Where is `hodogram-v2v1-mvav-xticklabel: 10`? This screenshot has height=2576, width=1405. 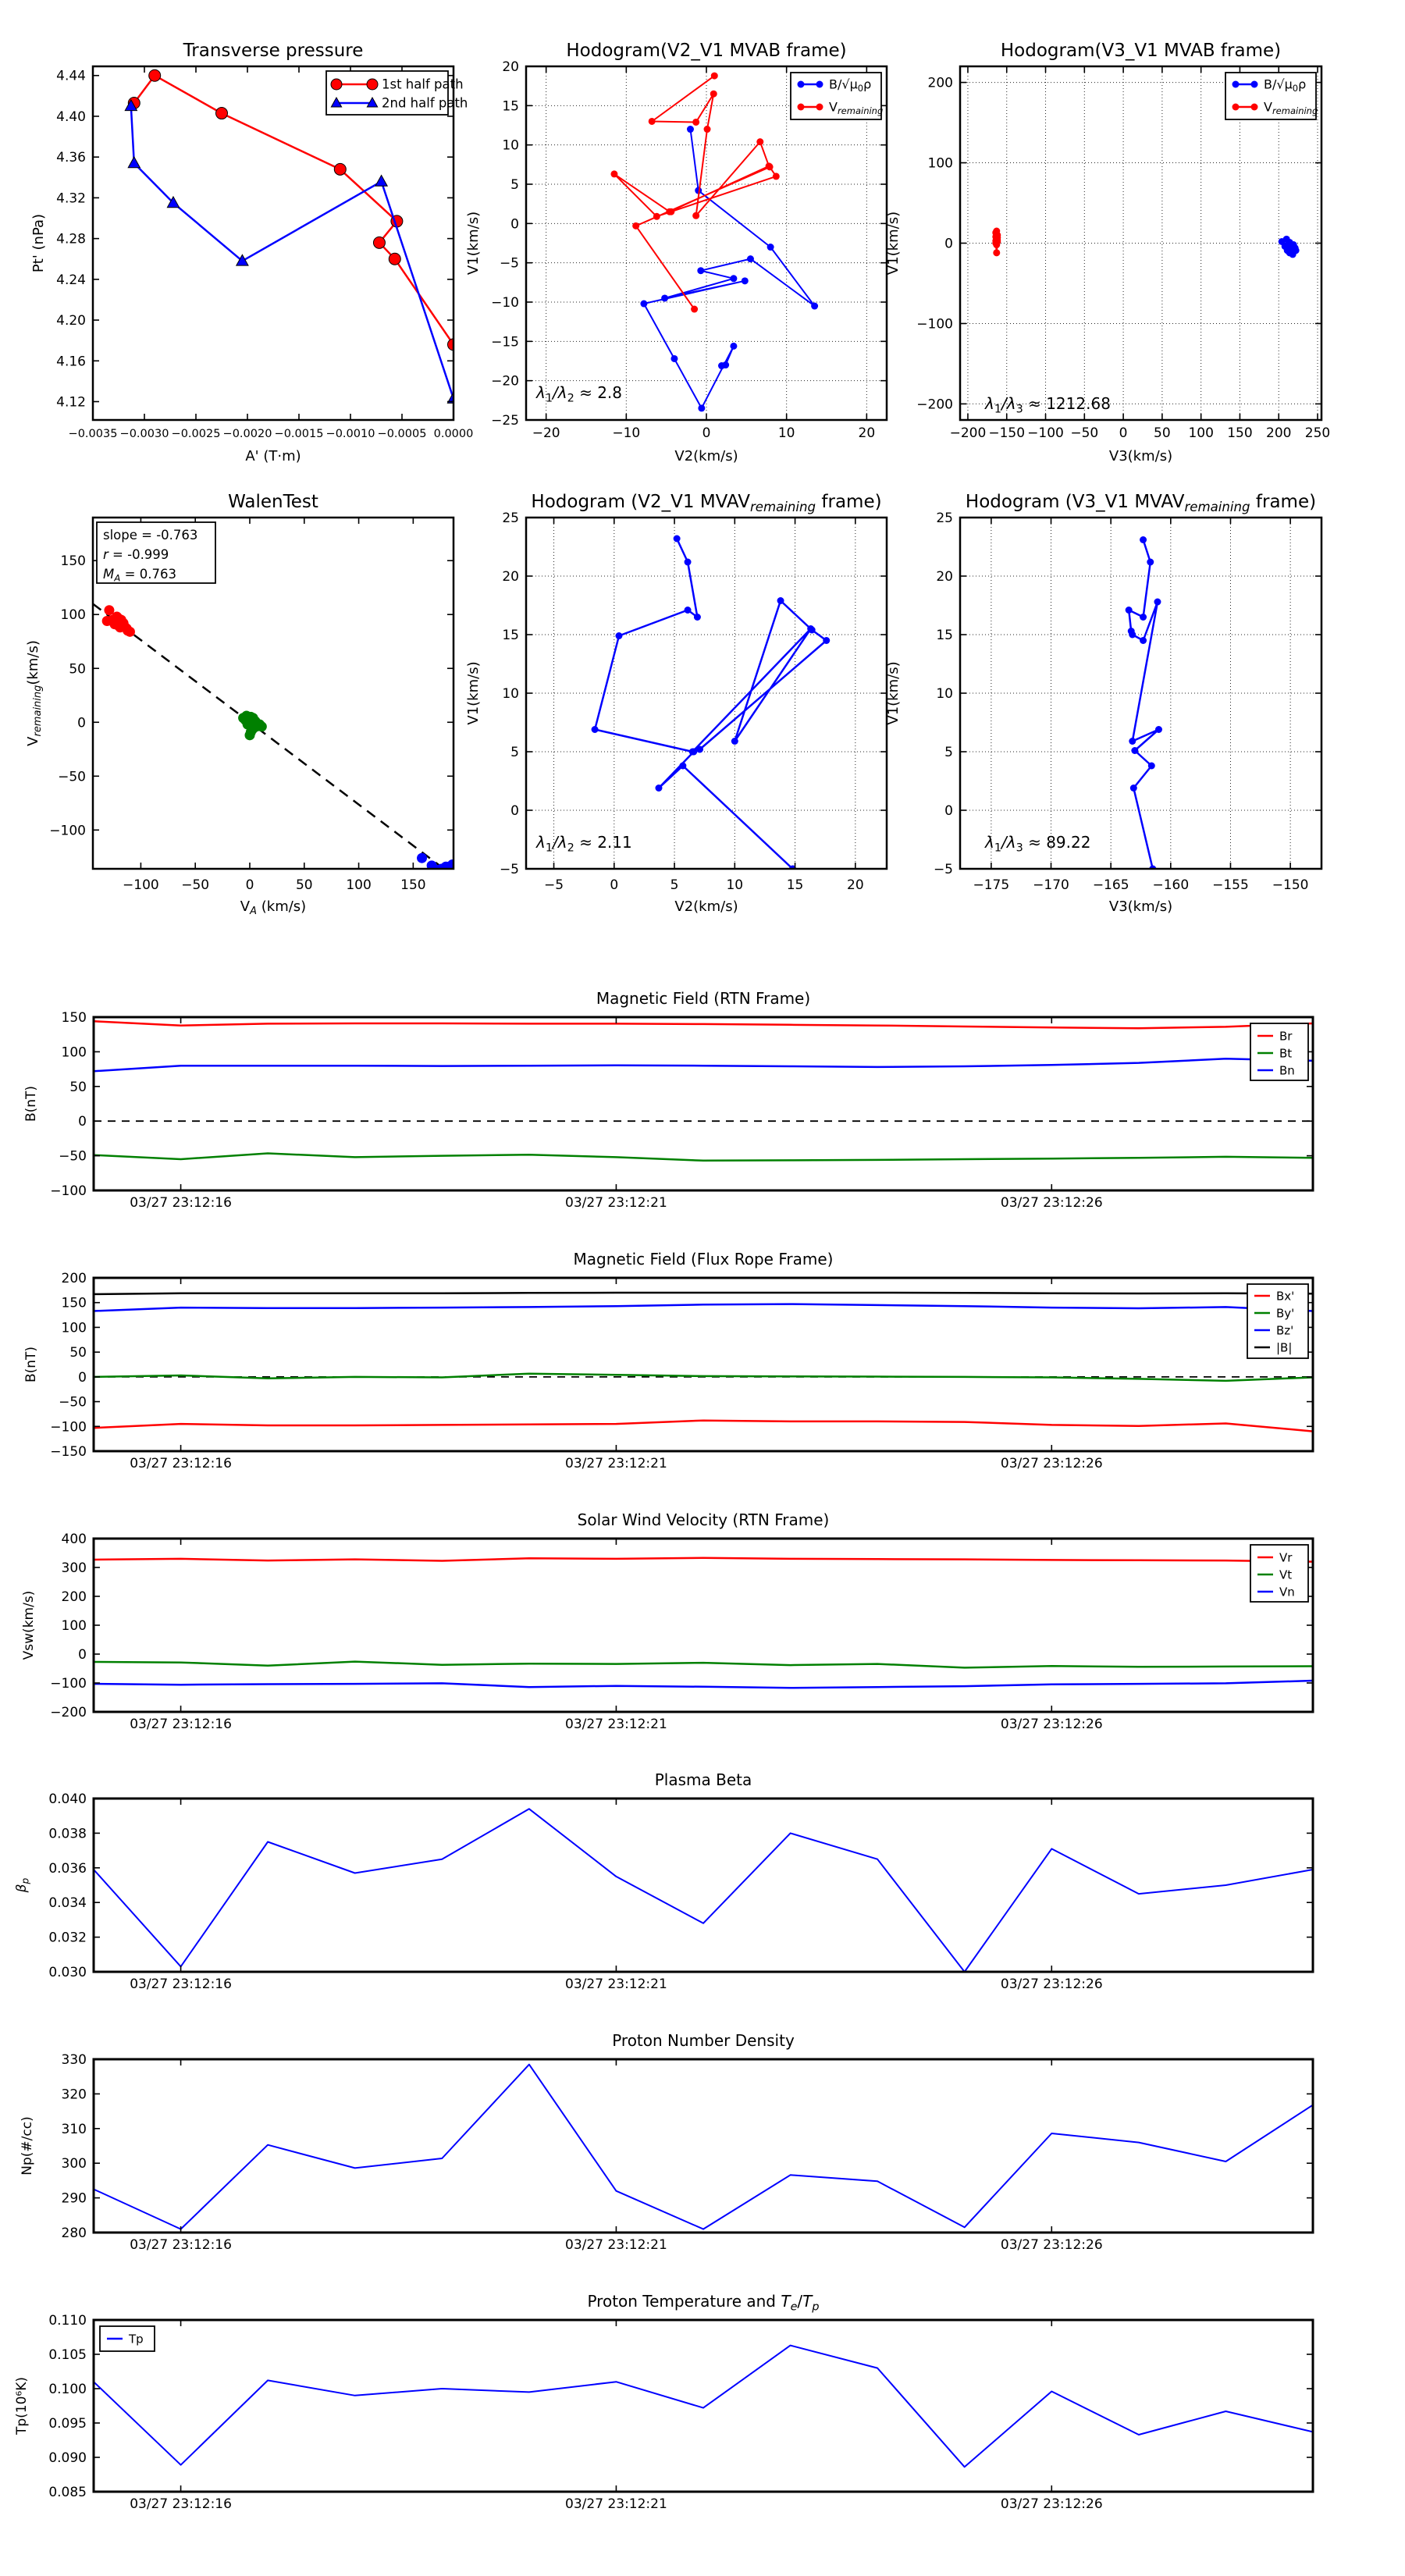
hodogram-v2v1-mvav-xticklabel: 10 is located at coordinates (735, 885).